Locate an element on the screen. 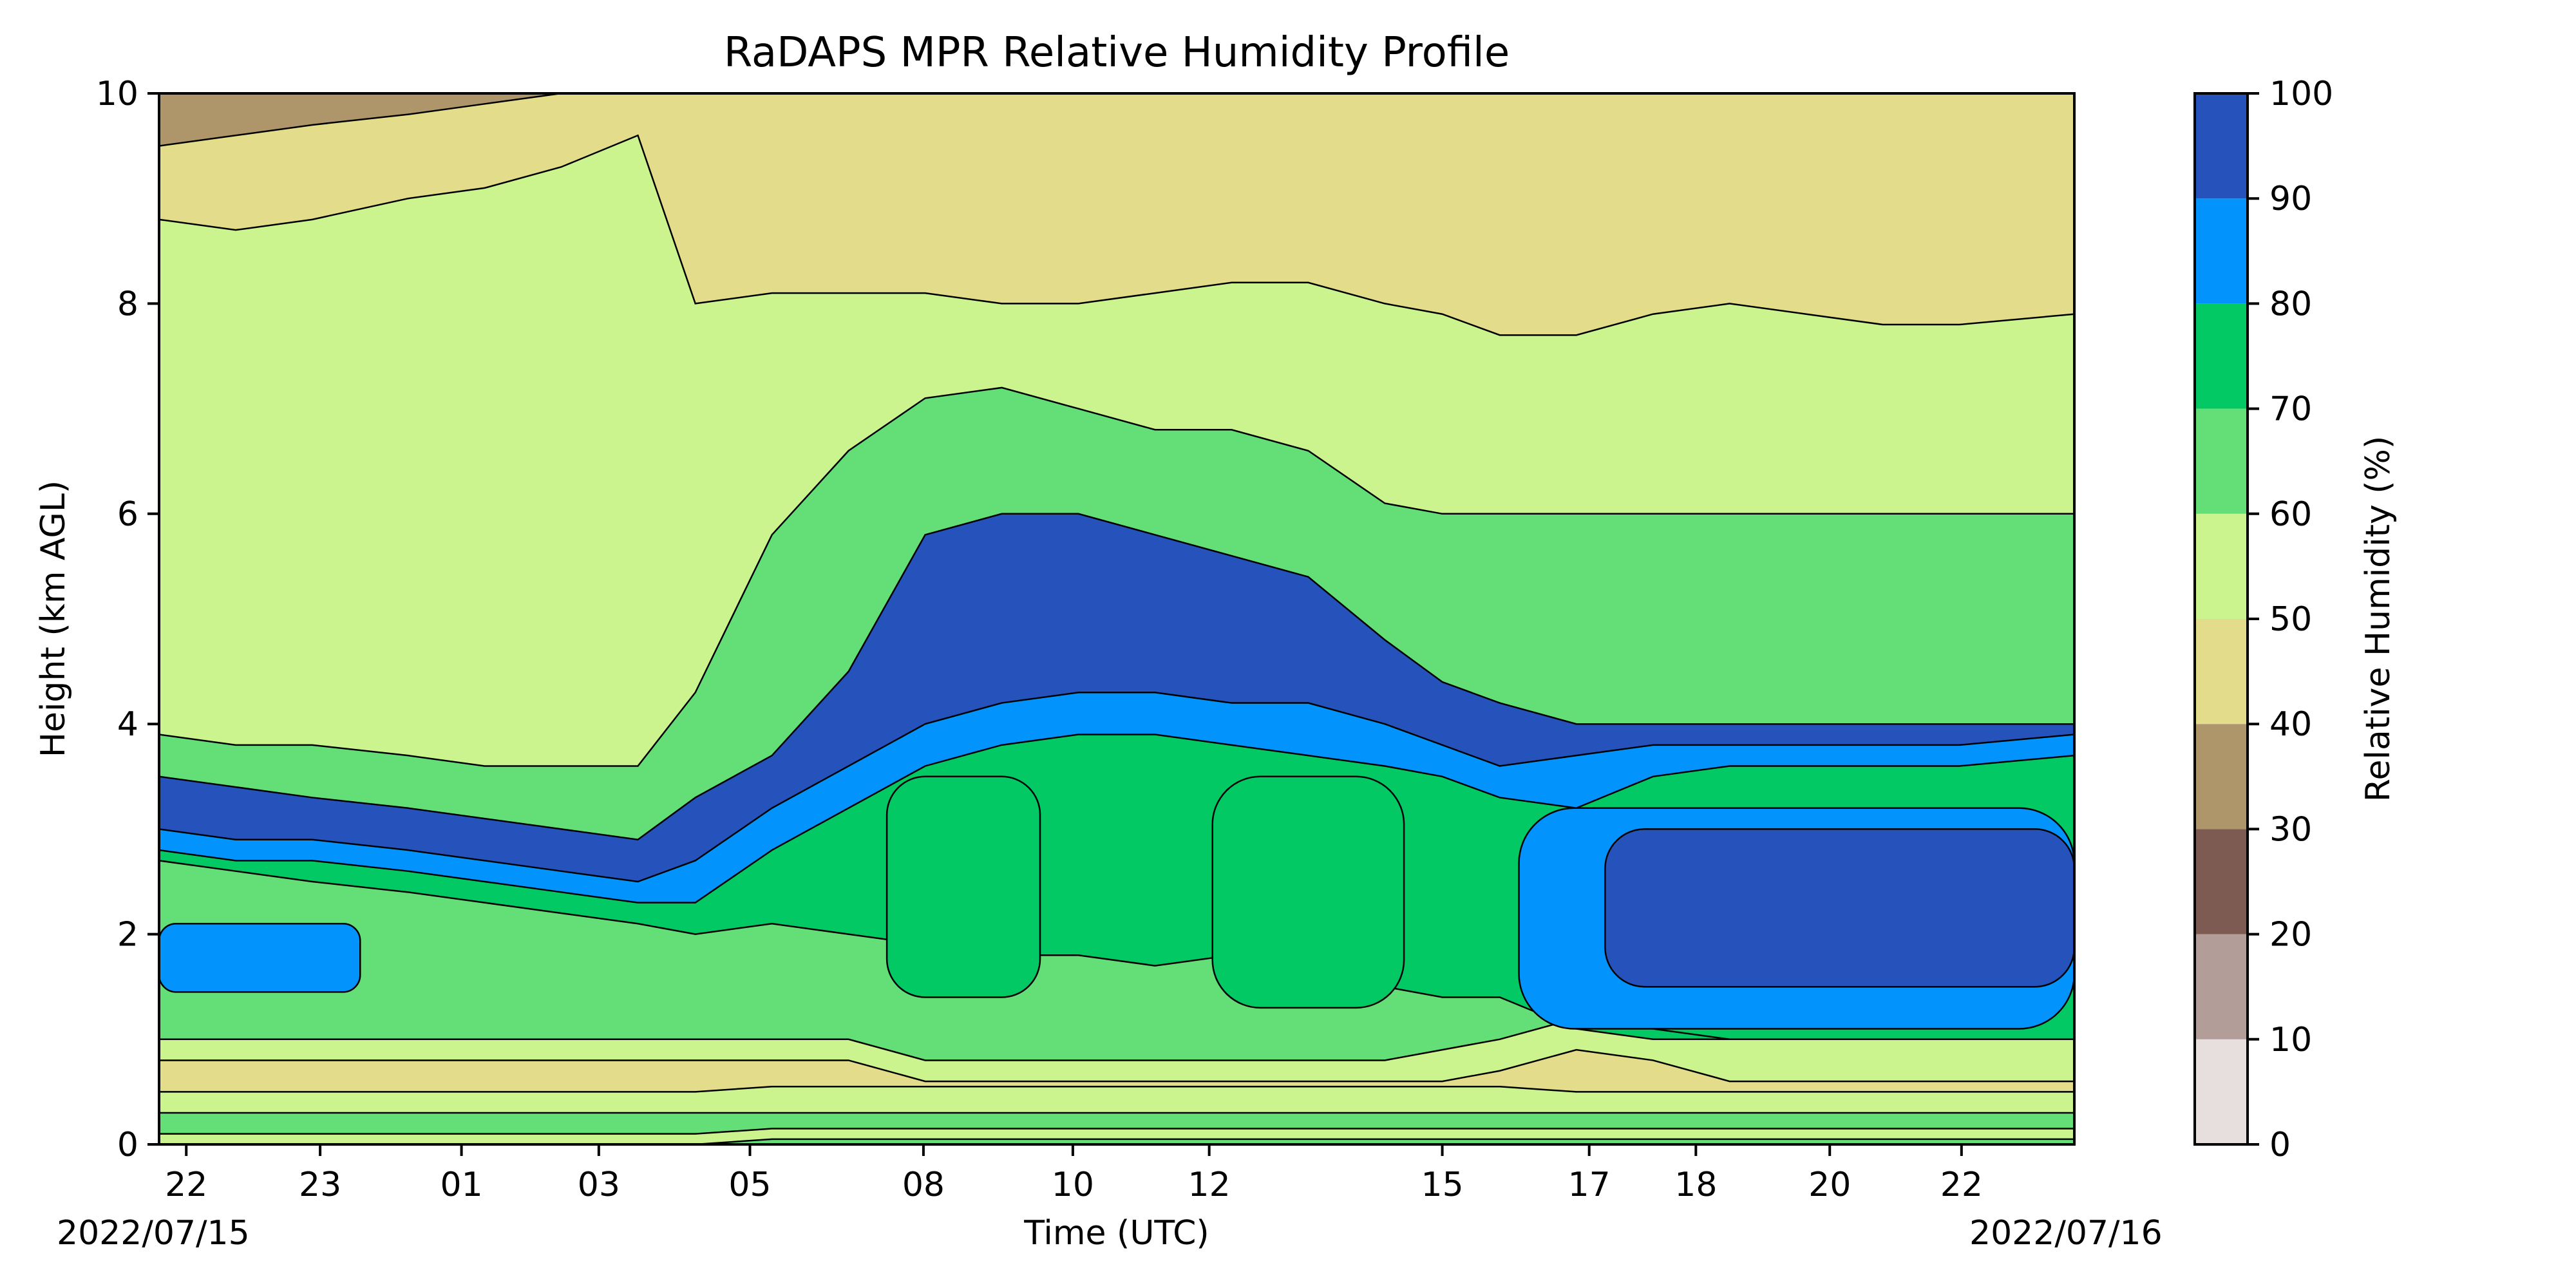  x-tick-label: 17 is located at coordinates (1589, 1185).